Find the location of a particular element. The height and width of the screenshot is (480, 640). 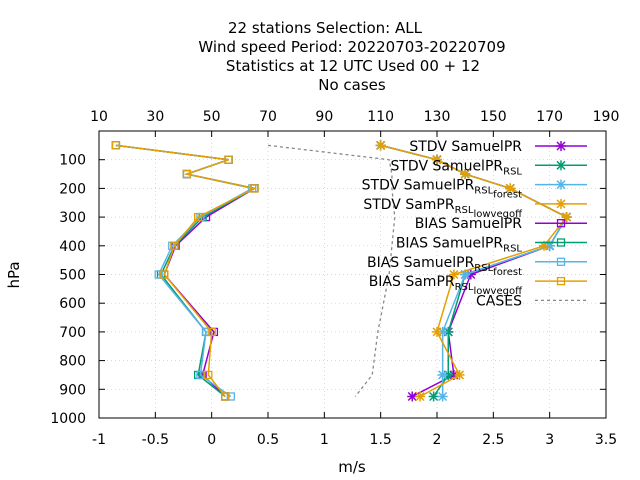

x-tick-label: 2.5 is located at coordinates (493, 440).